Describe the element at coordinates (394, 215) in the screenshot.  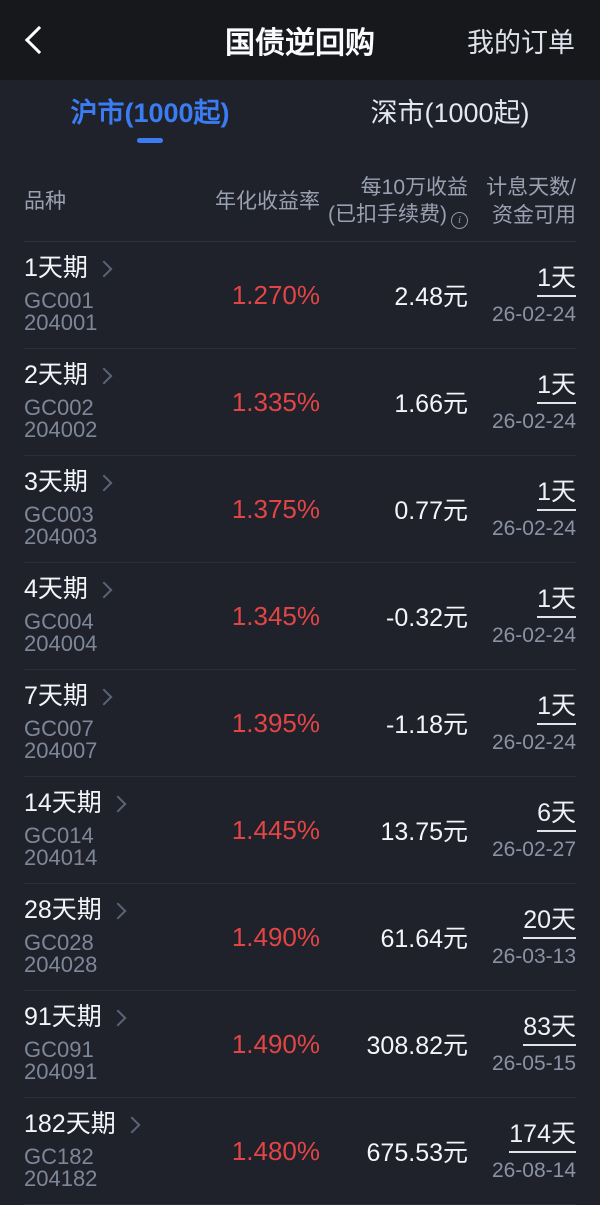
I see `header-income-line2: (已扣手续费) i` at that location.